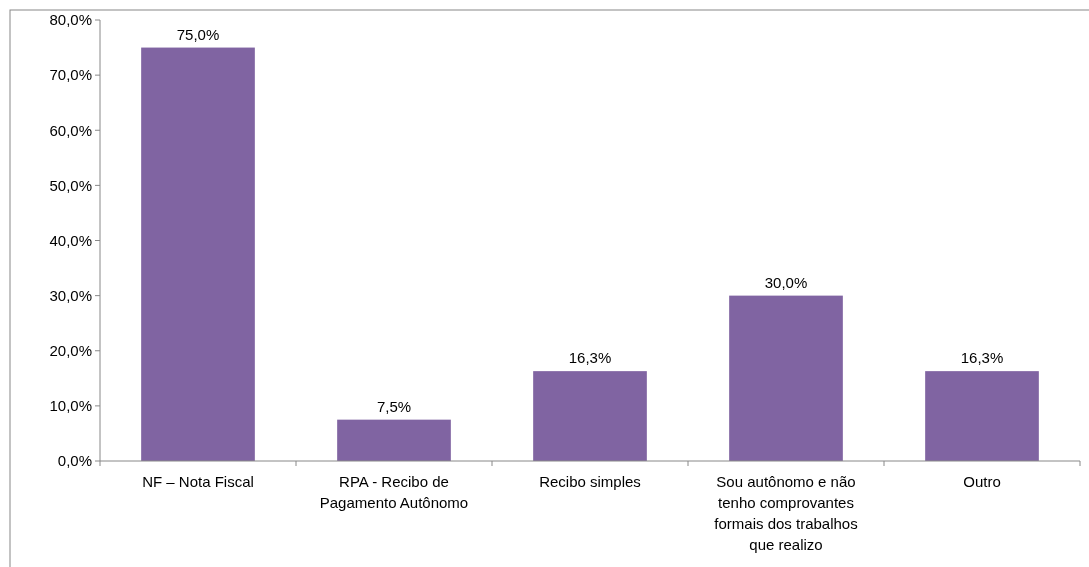  Describe the element at coordinates (786, 513) in the screenshot. I see `x-tick-label: Sou autônomo e não tenho comprovantes formais dos trabalhos que realizo` at that location.